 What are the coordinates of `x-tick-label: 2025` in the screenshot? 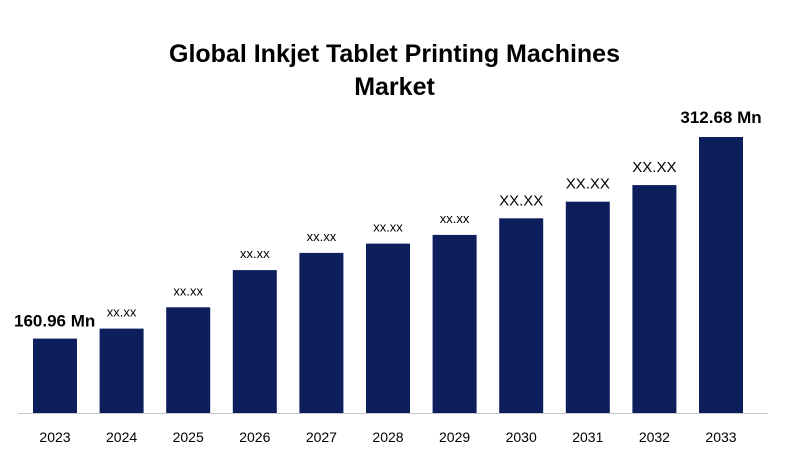 It's located at (188, 437).